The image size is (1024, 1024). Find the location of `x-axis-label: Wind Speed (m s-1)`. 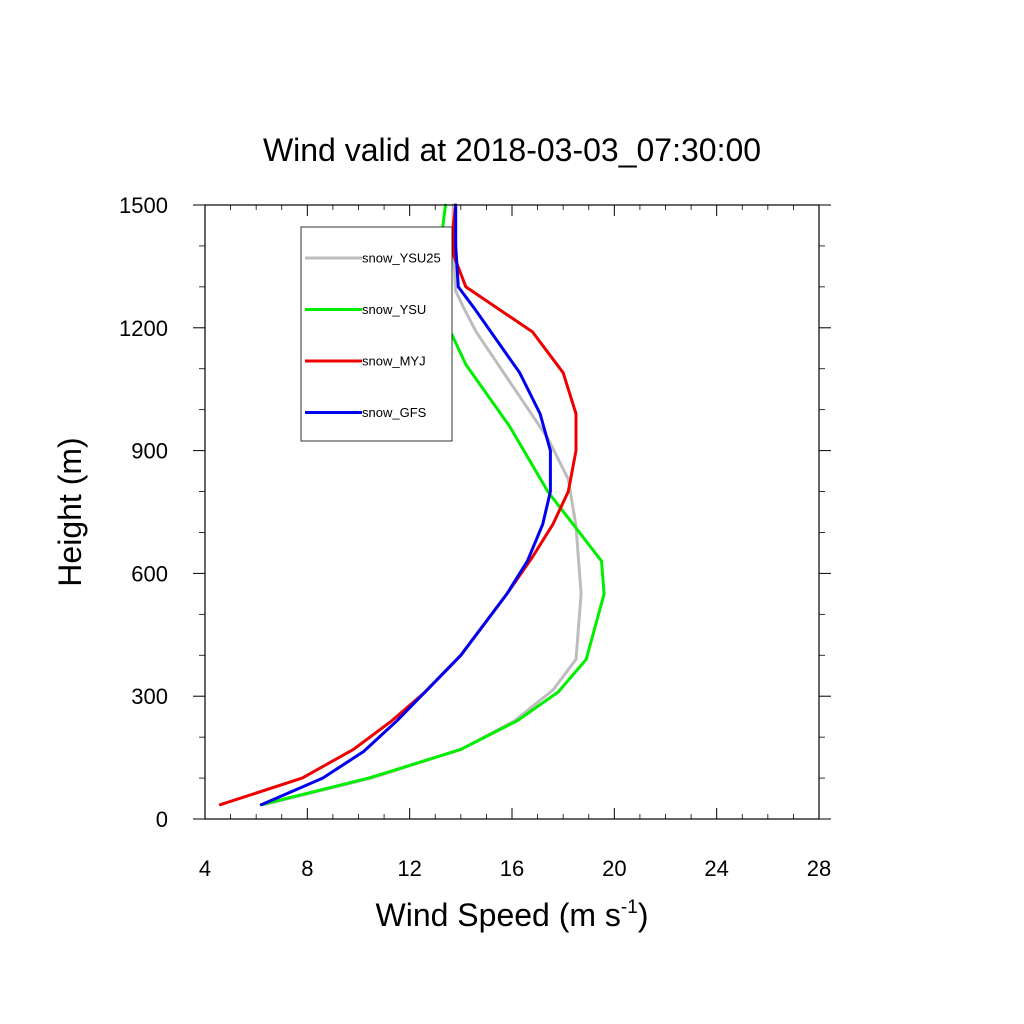

x-axis-label: Wind Speed (m s-1) is located at coordinates (512, 915).